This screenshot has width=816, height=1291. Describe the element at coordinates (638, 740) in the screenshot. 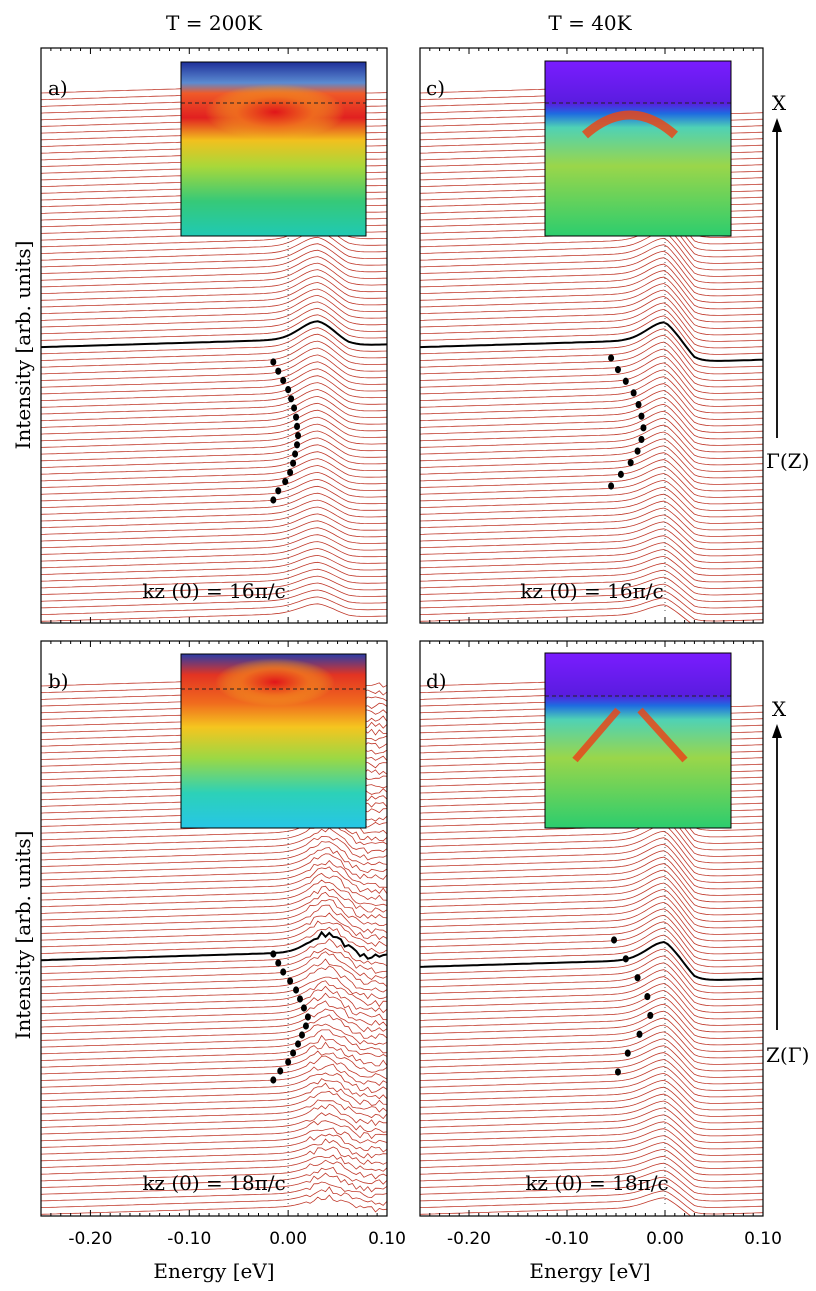

I see `inset-d-intensity-map` at that location.